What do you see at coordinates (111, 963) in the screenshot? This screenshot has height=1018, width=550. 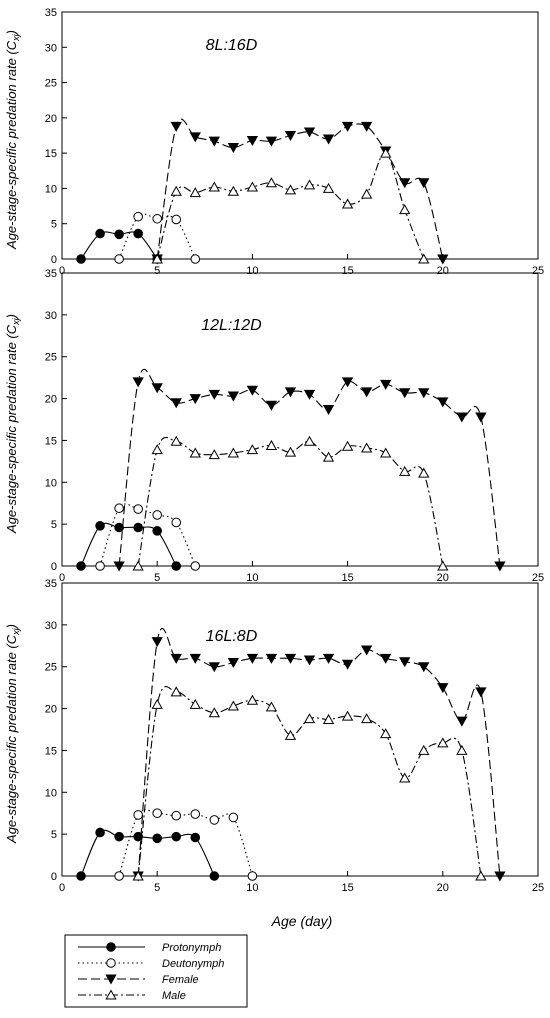 I see `open-circle-icon` at bounding box center [111, 963].